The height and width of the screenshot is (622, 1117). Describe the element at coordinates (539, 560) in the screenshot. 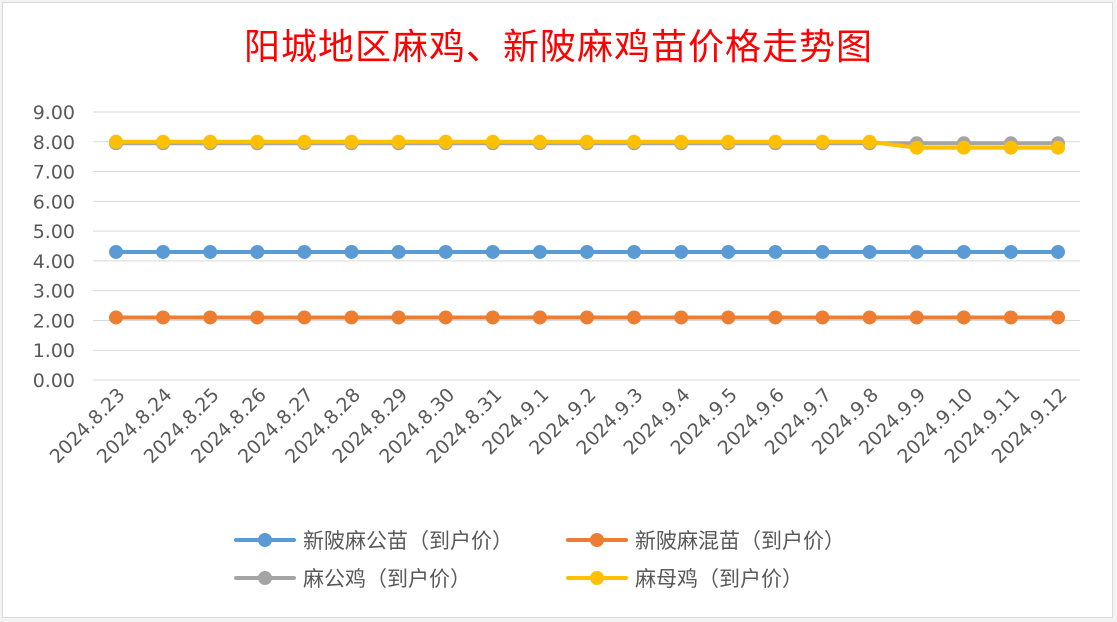

I see `legend: 新陂麻公苗（到户价） 新陂麻混苗（到户价） 麻公鸡（到户价） 麻母鸡（到户价）` at that location.